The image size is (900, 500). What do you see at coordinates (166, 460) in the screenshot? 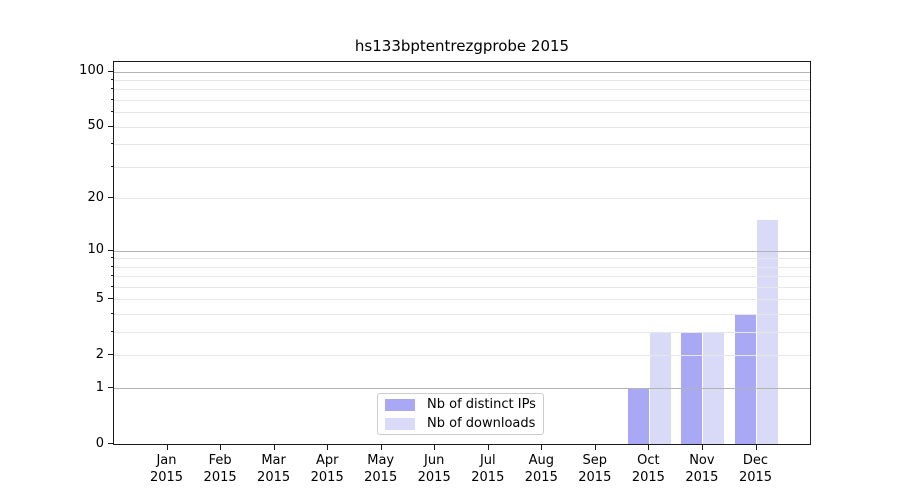
I see `x-tick-month: Jan` at bounding box center [166, 460].